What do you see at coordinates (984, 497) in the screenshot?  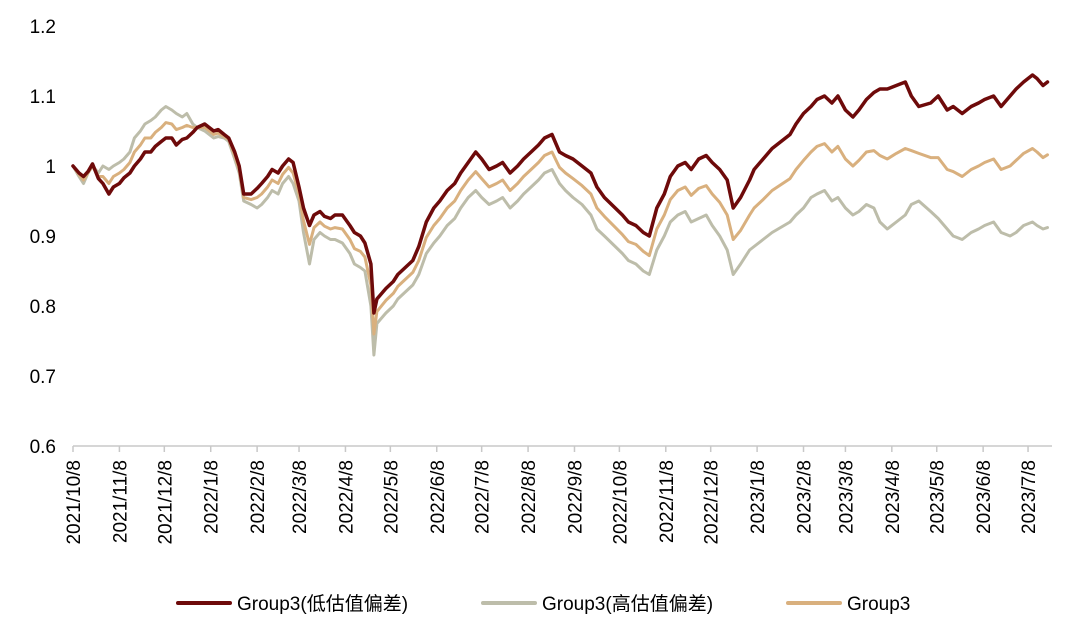 I see `x-tick-label: 2023/6/8` at bounding box center [984, 497].